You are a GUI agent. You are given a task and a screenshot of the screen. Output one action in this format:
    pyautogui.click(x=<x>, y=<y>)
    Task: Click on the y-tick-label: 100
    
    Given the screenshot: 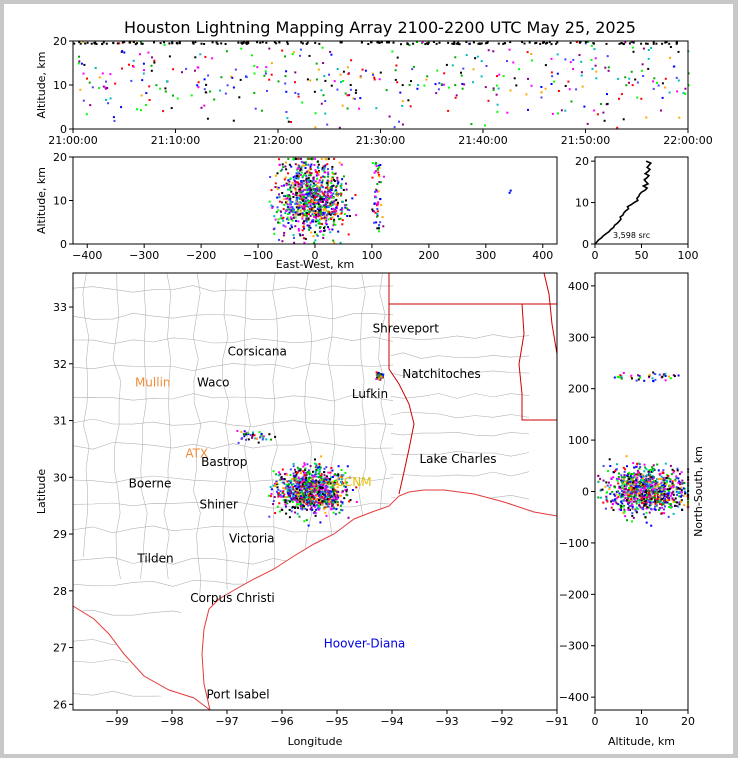 What is the action you would take?
    pyautogui.click(x=578, y=440)
    